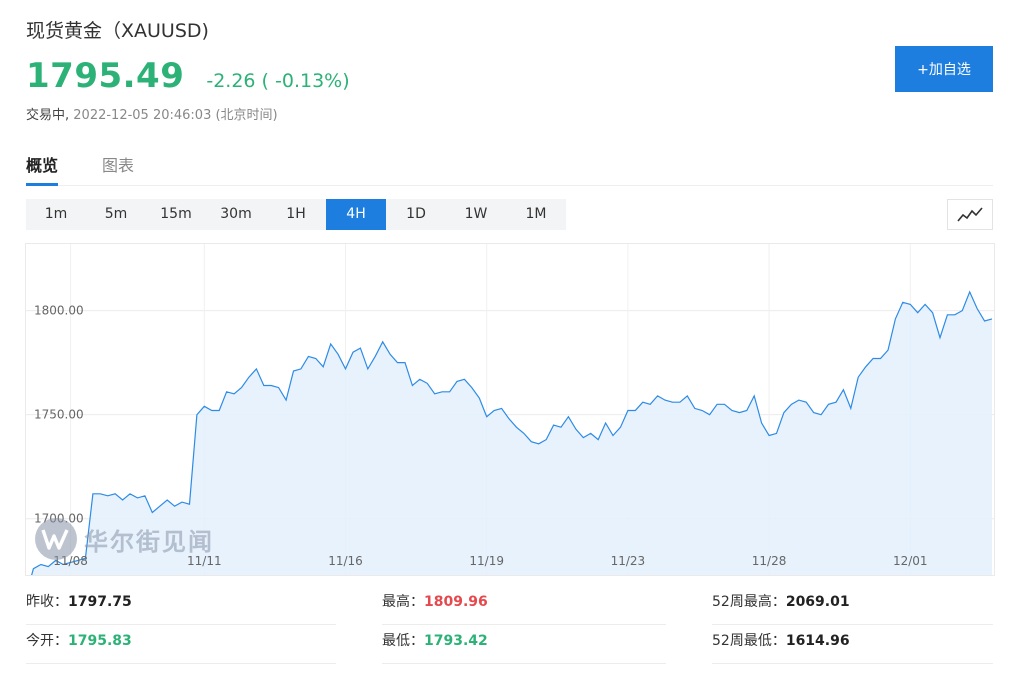 This screenshot has height=673, width=1024. Describe the element at coordinates (236, 214) in the screenshot. I see `period-30m: 30m` at that location.